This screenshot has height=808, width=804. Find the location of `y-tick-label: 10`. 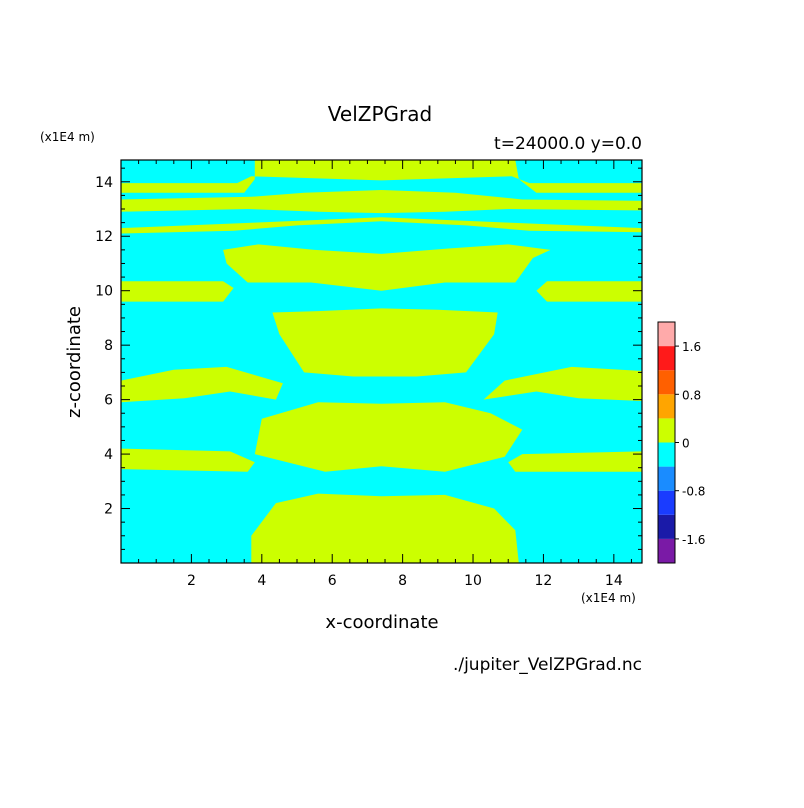

y-tick-label: 10 is located at coordinates (104, 292).